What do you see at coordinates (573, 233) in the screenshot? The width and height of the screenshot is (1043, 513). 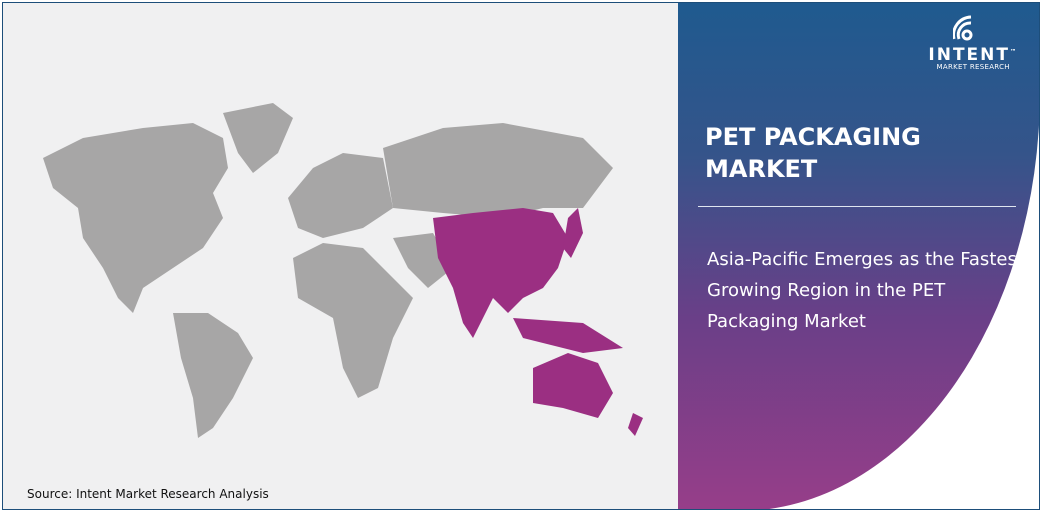 I see `japan` at bounding box center [573, 233].